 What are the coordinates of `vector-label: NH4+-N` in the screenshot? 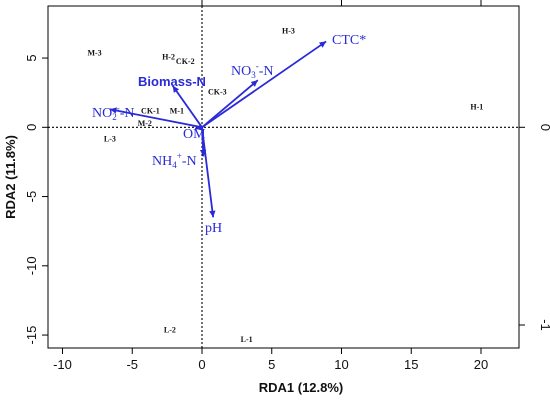 It's located at (174, 160).